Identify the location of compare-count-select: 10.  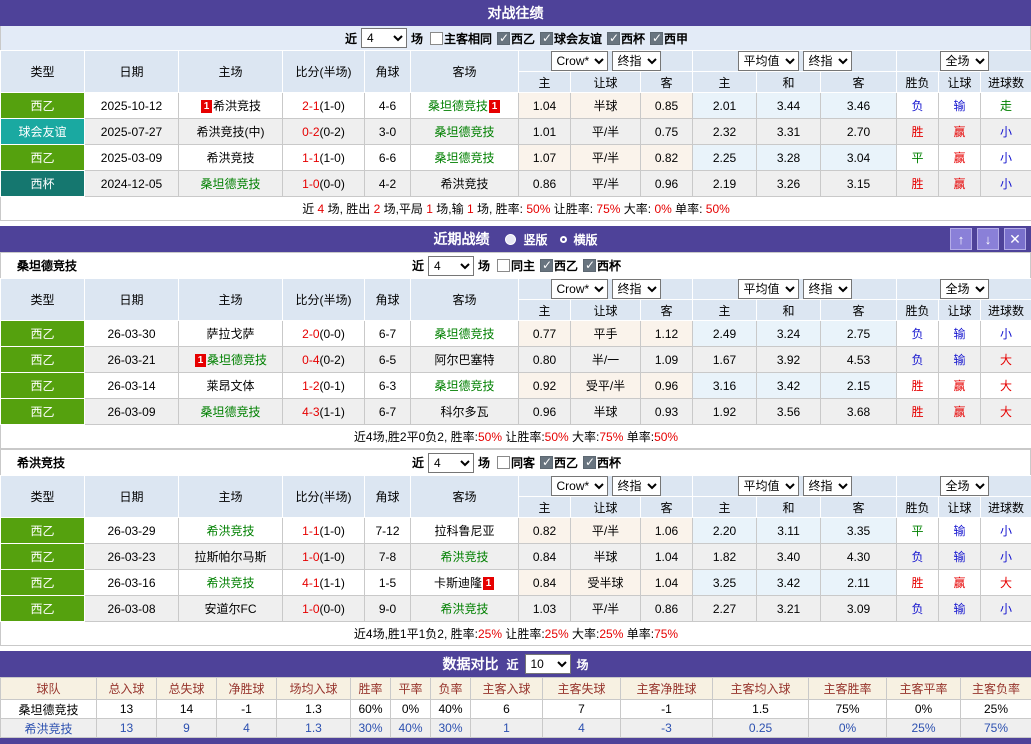
(548, 664).